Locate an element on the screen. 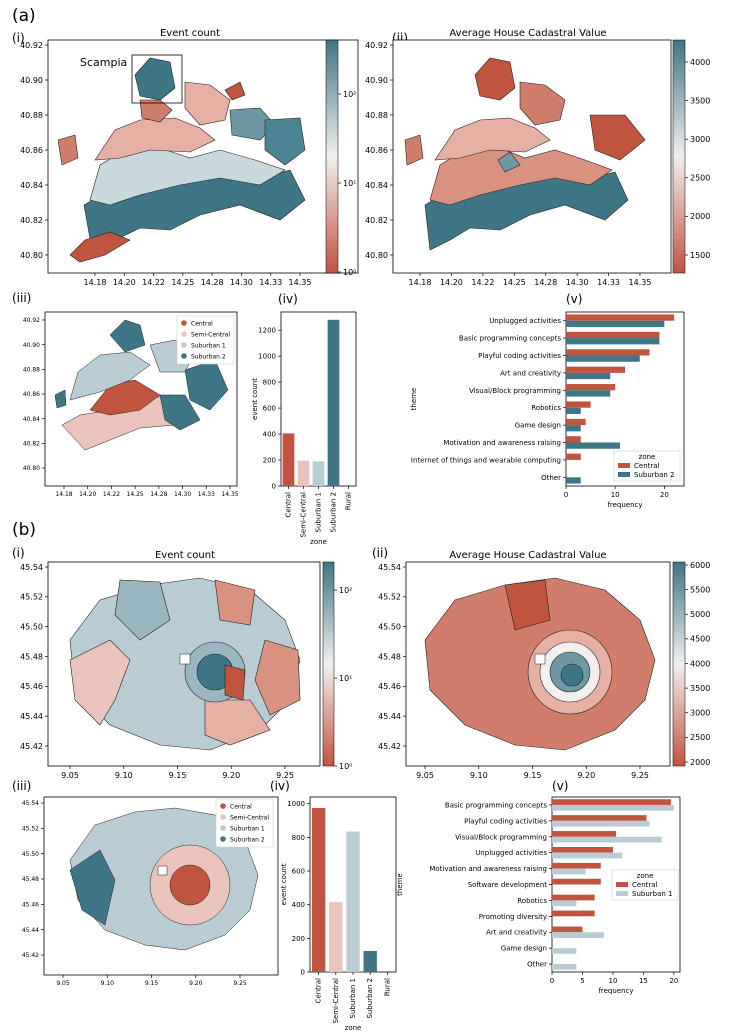  a-ii-cbtick-label: 2000 is located at coordinates (700, 216).